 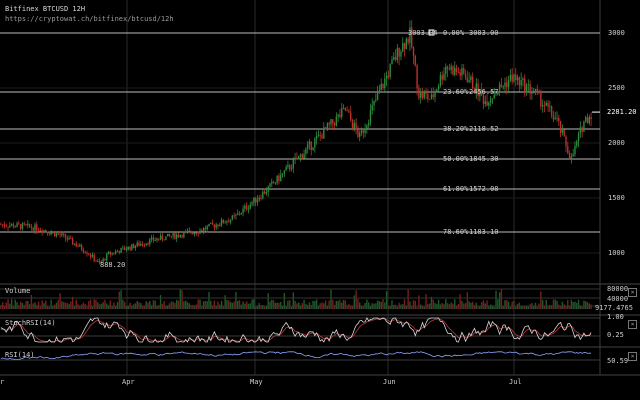 What do you see at coordinates (632, 324) in the screenshot?
I see `stochrsi-close-icon: ×` at bounding box center [632, 324].